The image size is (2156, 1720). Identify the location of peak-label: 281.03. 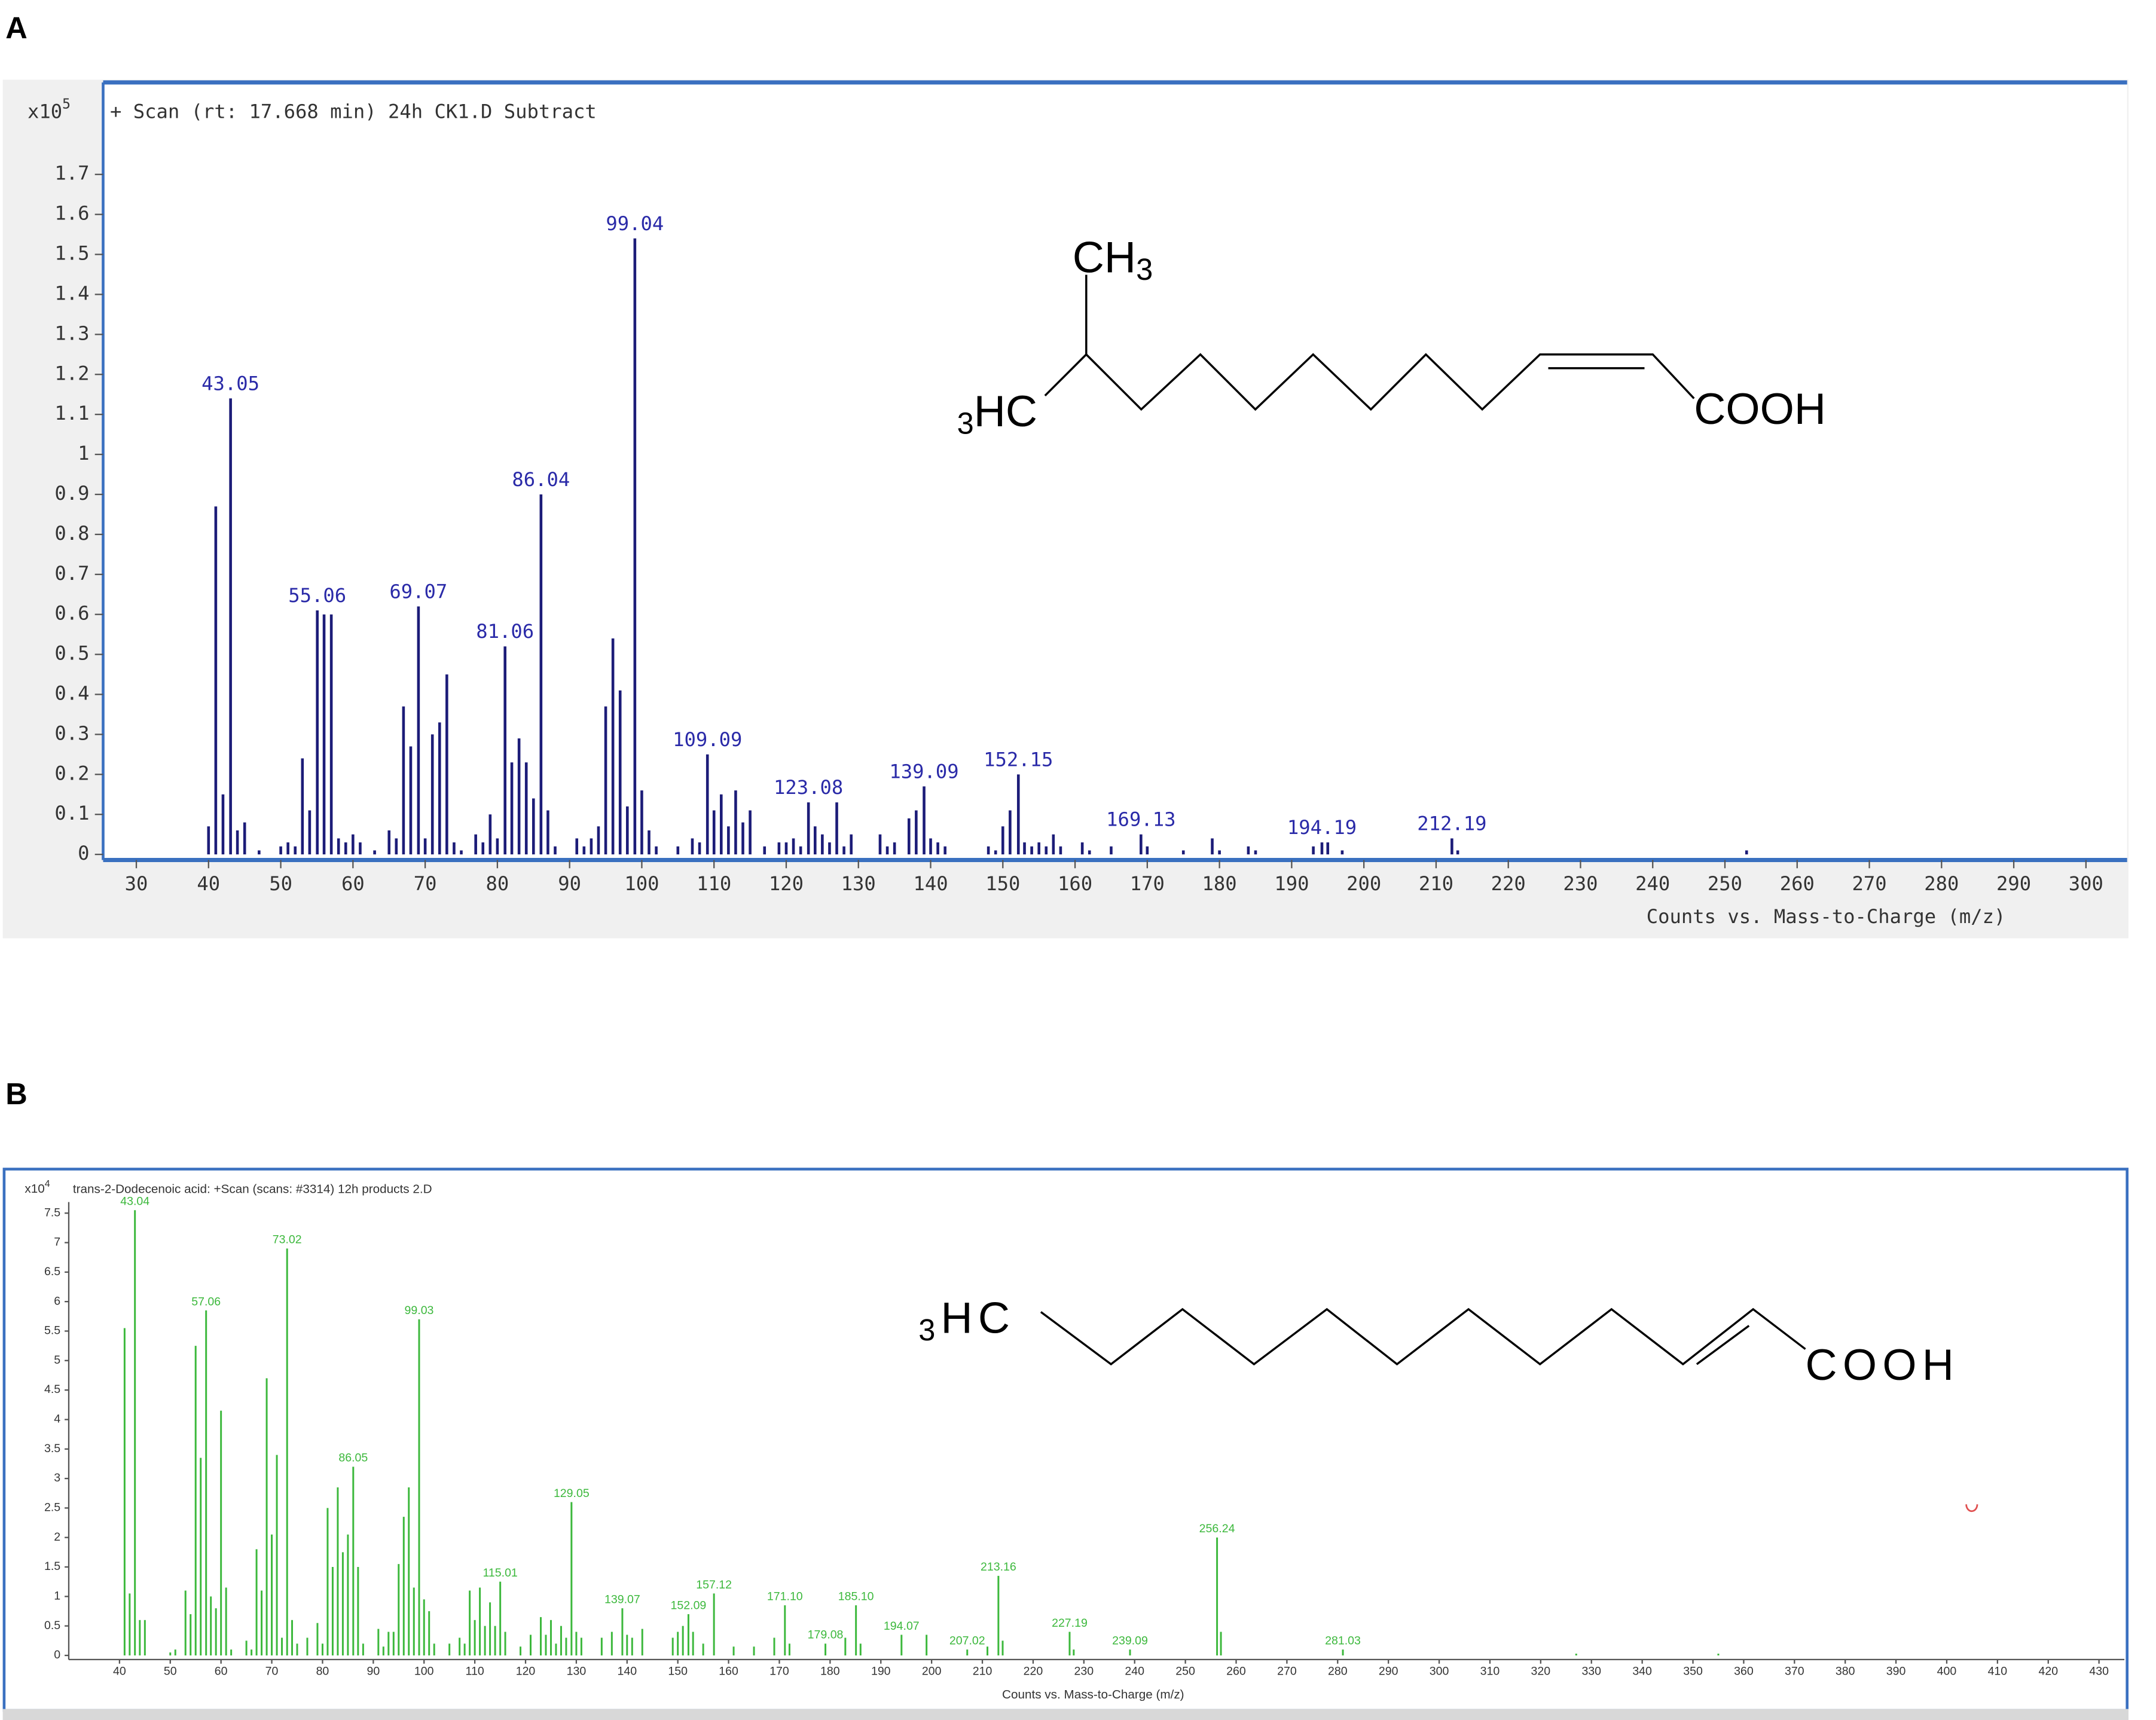
(1343, 1640).